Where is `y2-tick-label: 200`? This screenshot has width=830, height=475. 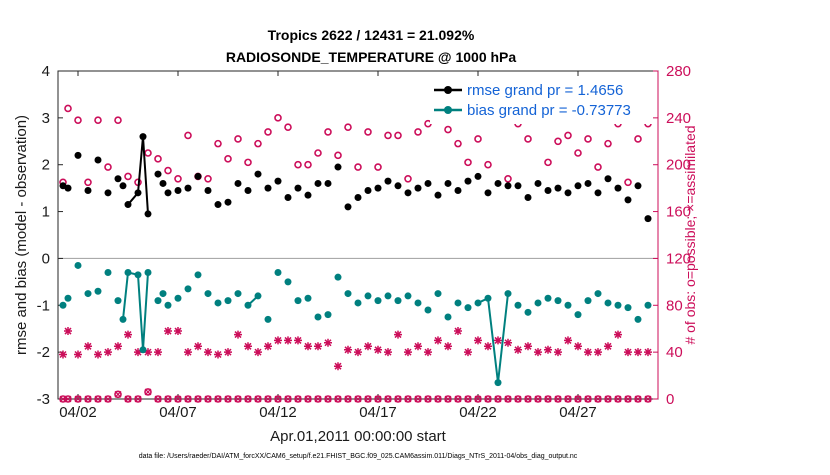 y2-tick-label: 200 is located at coordinates (678, 165).